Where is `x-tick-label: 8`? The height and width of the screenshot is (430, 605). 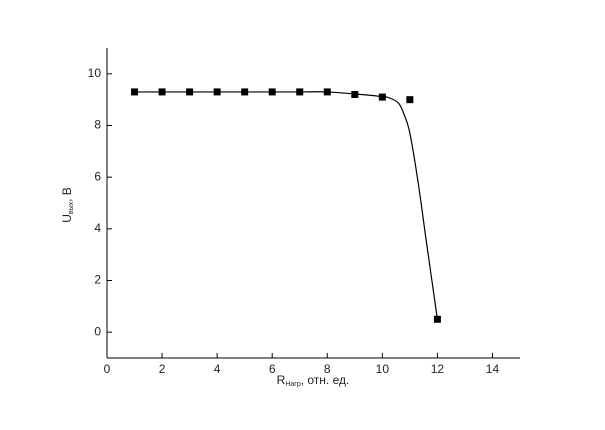
x-tick-label: 8 is located at coordinates (327, 369).